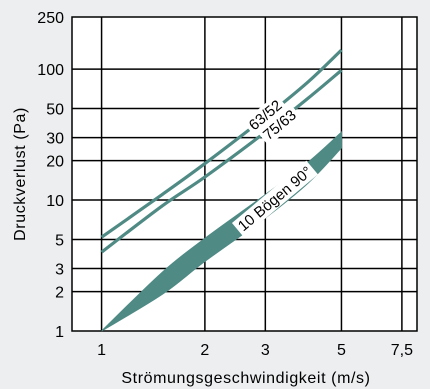 This screenshot has width=430, height=389. What do you see at coordinates (50, 18) in the screenshot?
I see `y-tick-label: 250` at bounding box center [50, 18].